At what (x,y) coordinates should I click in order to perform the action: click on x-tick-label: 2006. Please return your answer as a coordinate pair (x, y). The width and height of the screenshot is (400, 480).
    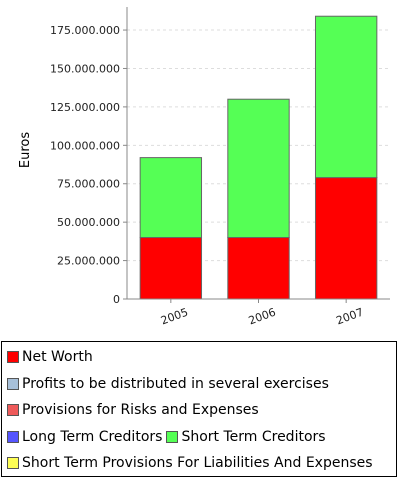
    Looking at the image, I should click on (262, 317).